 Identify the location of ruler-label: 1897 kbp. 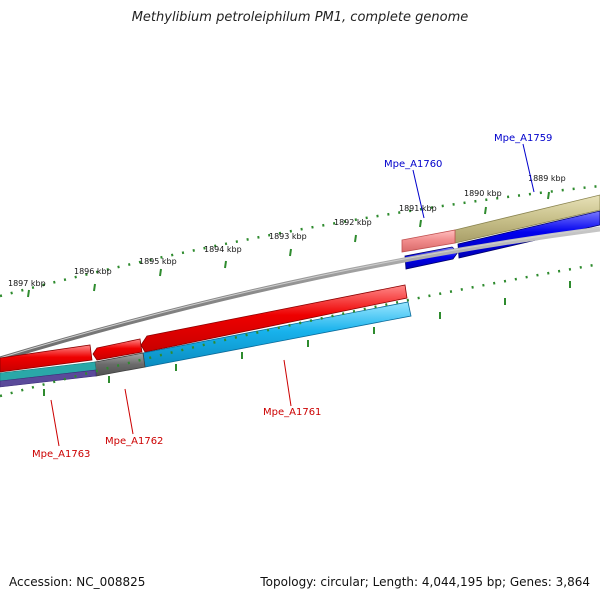
(27, 283).